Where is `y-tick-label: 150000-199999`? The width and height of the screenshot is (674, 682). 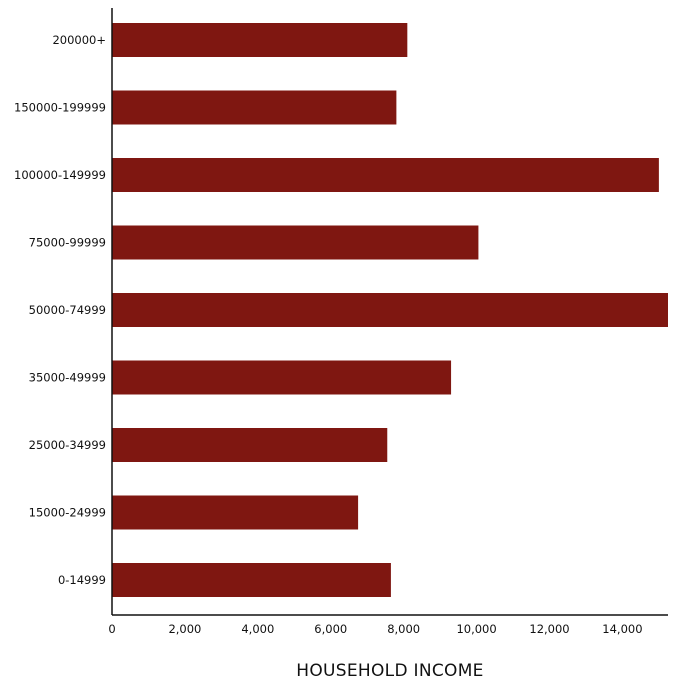 y-tick-label: 150000-199999 is located at coordinates (60, 108).